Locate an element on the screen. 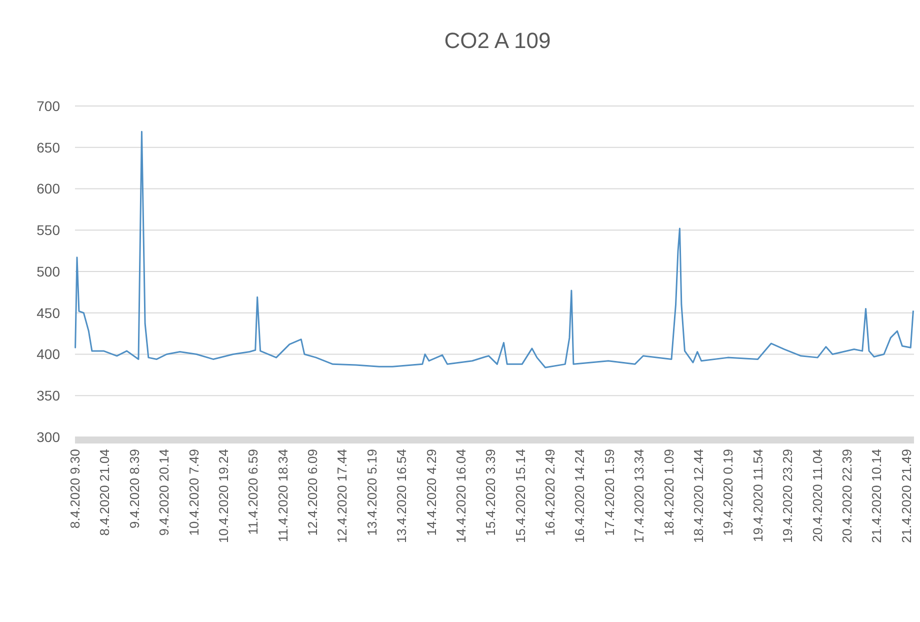  x-tick-label: 8.4.2020 9.30 is located at coordinates (75, 489).